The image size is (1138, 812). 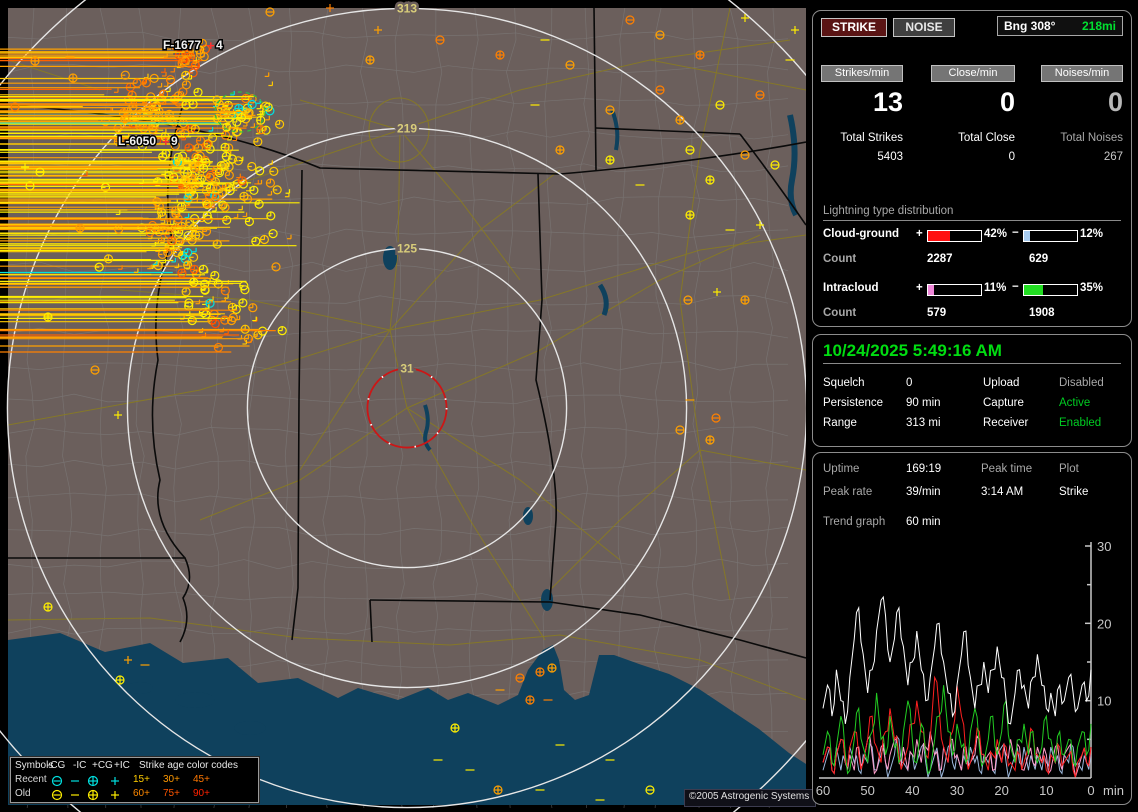 I want to click on squelch-value: 0, so click(x=909, y=383).